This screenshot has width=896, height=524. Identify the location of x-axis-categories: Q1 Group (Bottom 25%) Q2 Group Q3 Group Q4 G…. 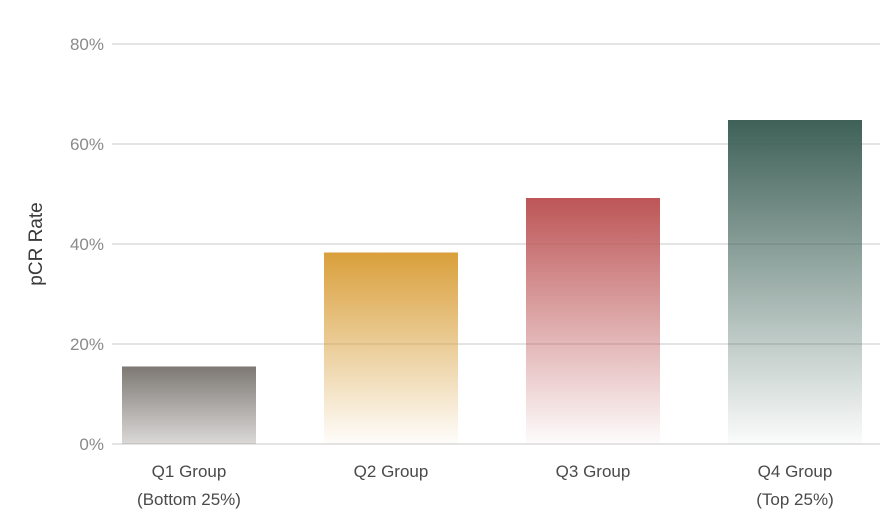
(485, 485).